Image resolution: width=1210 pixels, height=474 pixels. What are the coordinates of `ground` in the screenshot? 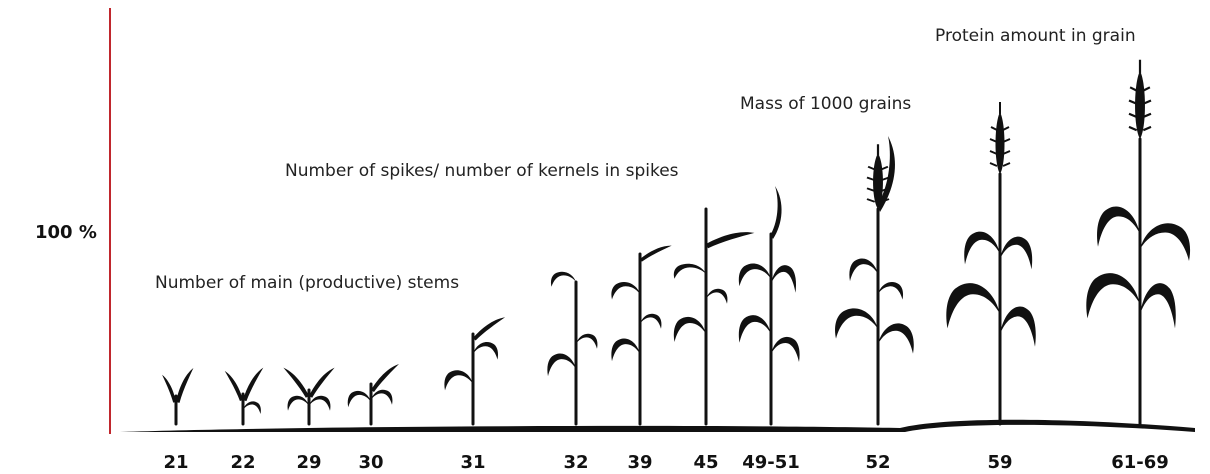 It's located at (657, 425).